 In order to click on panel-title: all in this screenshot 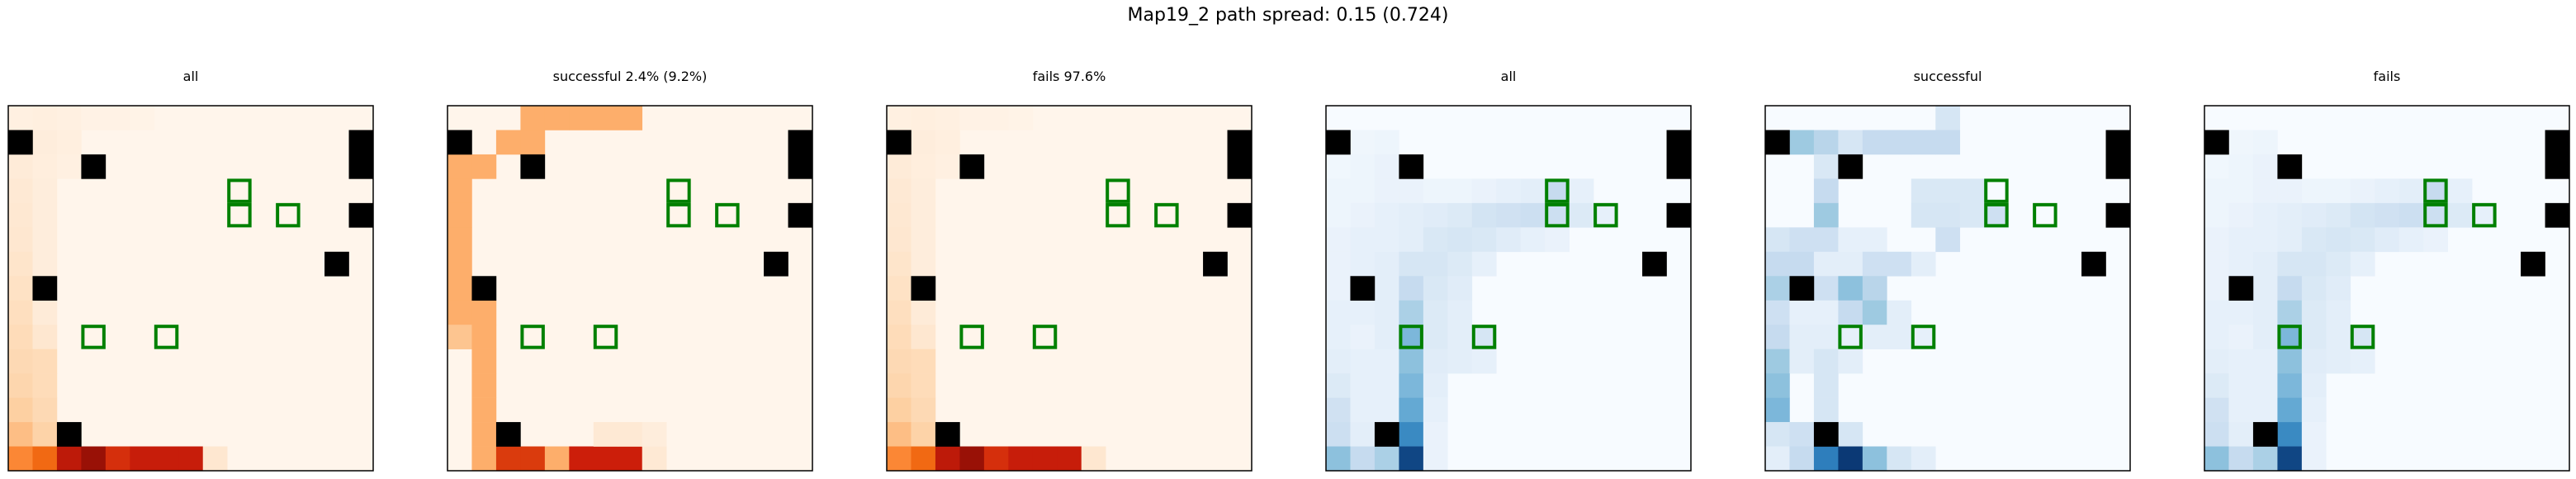, I will do `click(1509, 77)`.